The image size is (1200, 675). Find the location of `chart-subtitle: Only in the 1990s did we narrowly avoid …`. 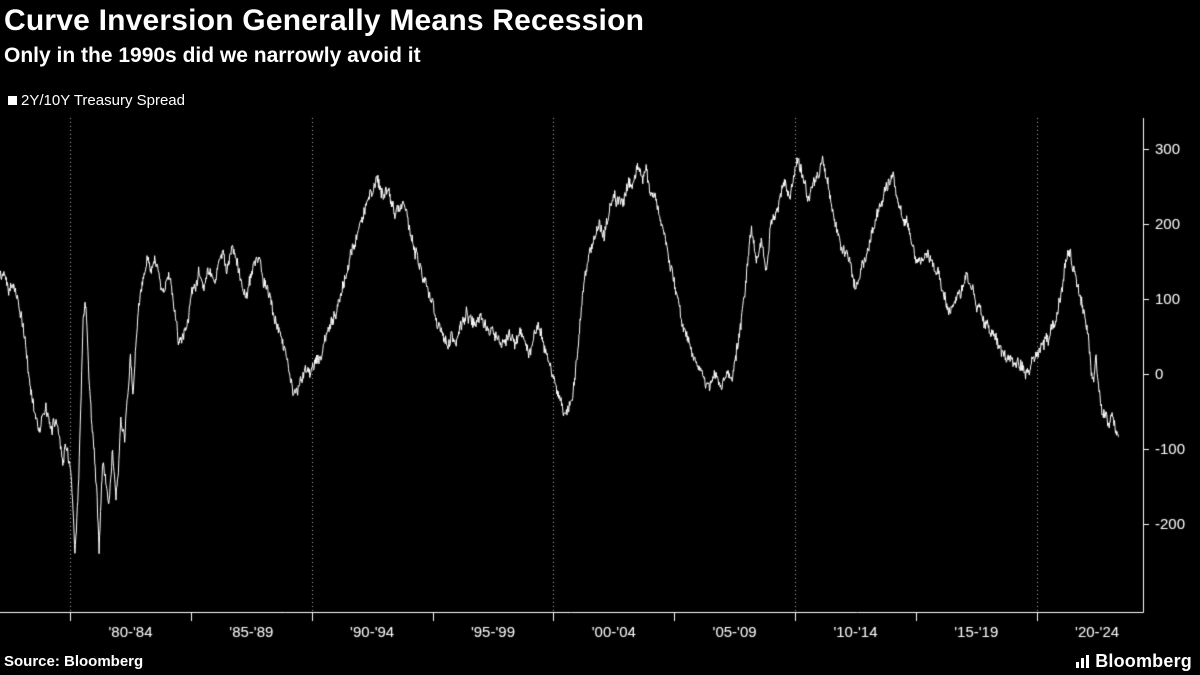

chart-subtitle: Only in the 1990s did we narrowly avoid … is located at coordinates (212, 55).